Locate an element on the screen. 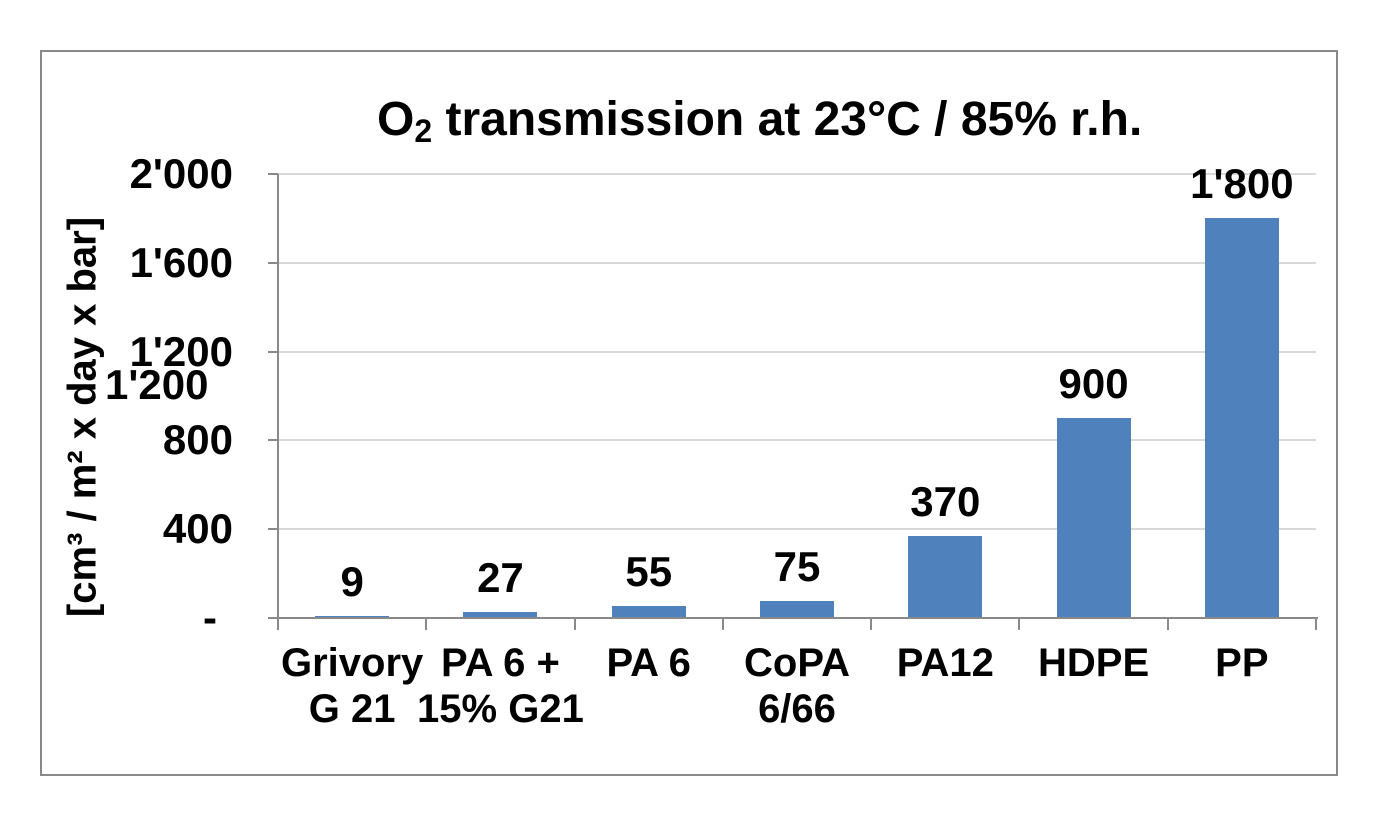  category-label: Grivory G 21 is located at coordinates (352, 686).